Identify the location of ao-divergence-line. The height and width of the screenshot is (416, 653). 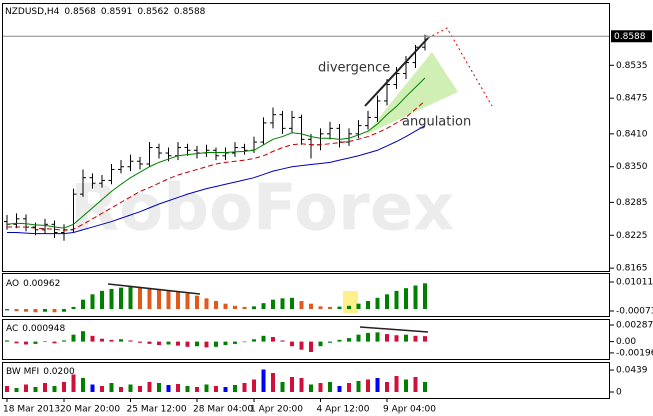
(154, 289).